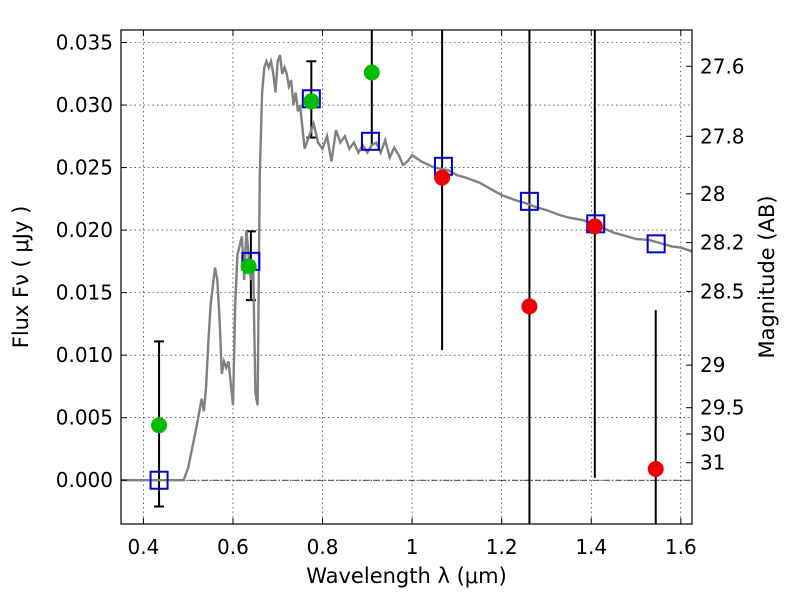  Describe the element at coordinates (712, 463) in the screenshot. I see `right-tick-label: 31` at that location.